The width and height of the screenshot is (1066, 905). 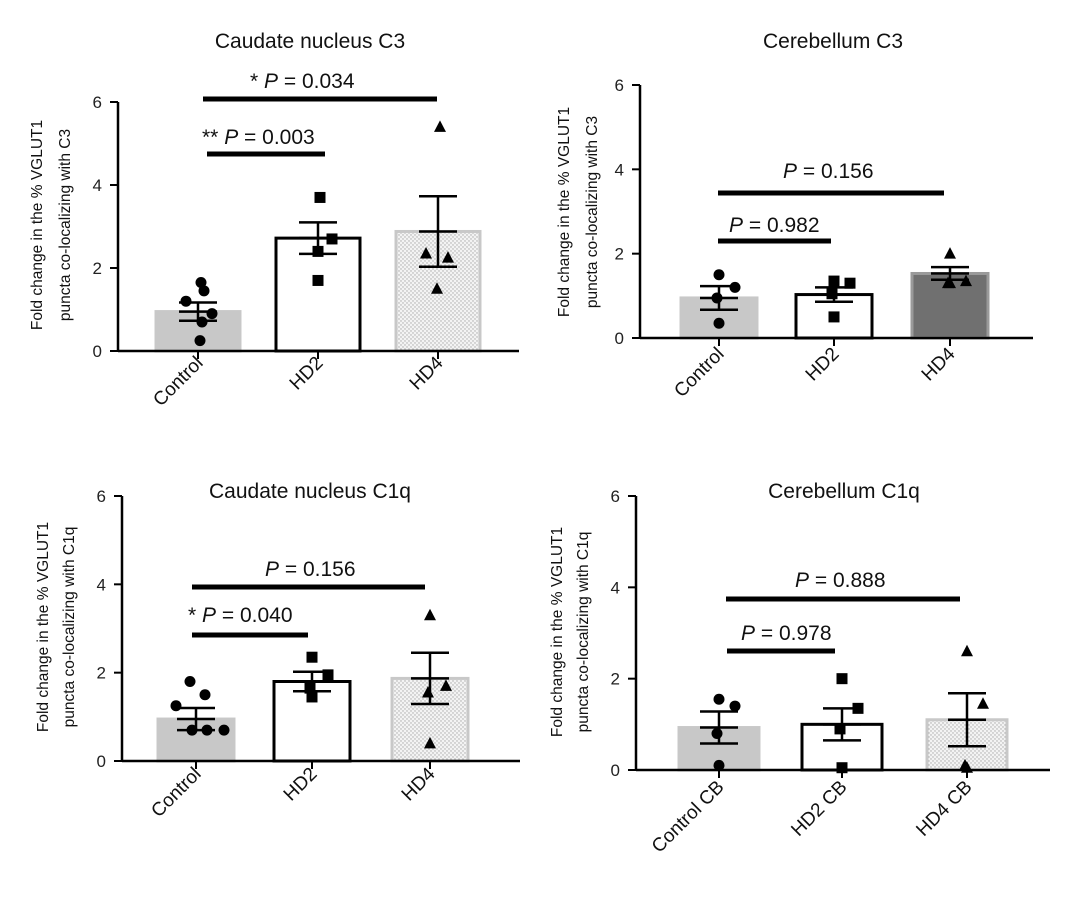 What do you see at coordinates (688, 817) in the screenshot?
I see `x-tick-label: Control CB` at bounding box center [688, 817].